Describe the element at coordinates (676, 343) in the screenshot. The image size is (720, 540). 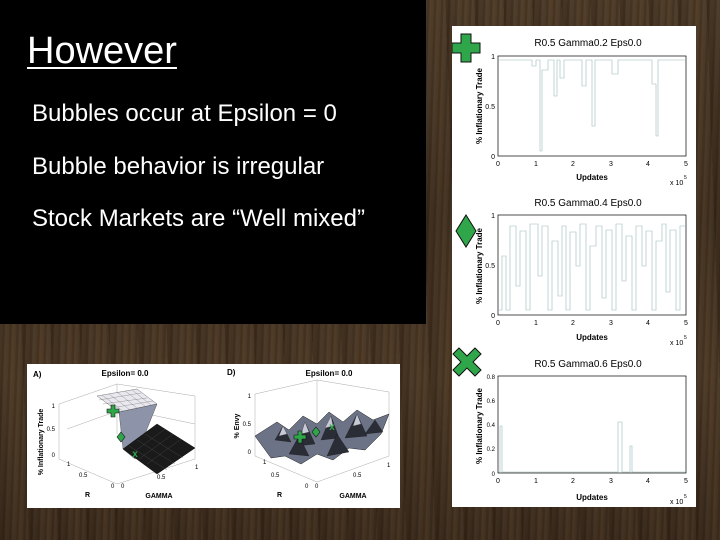
I see `plot-2-exponent: x 10` at that location.